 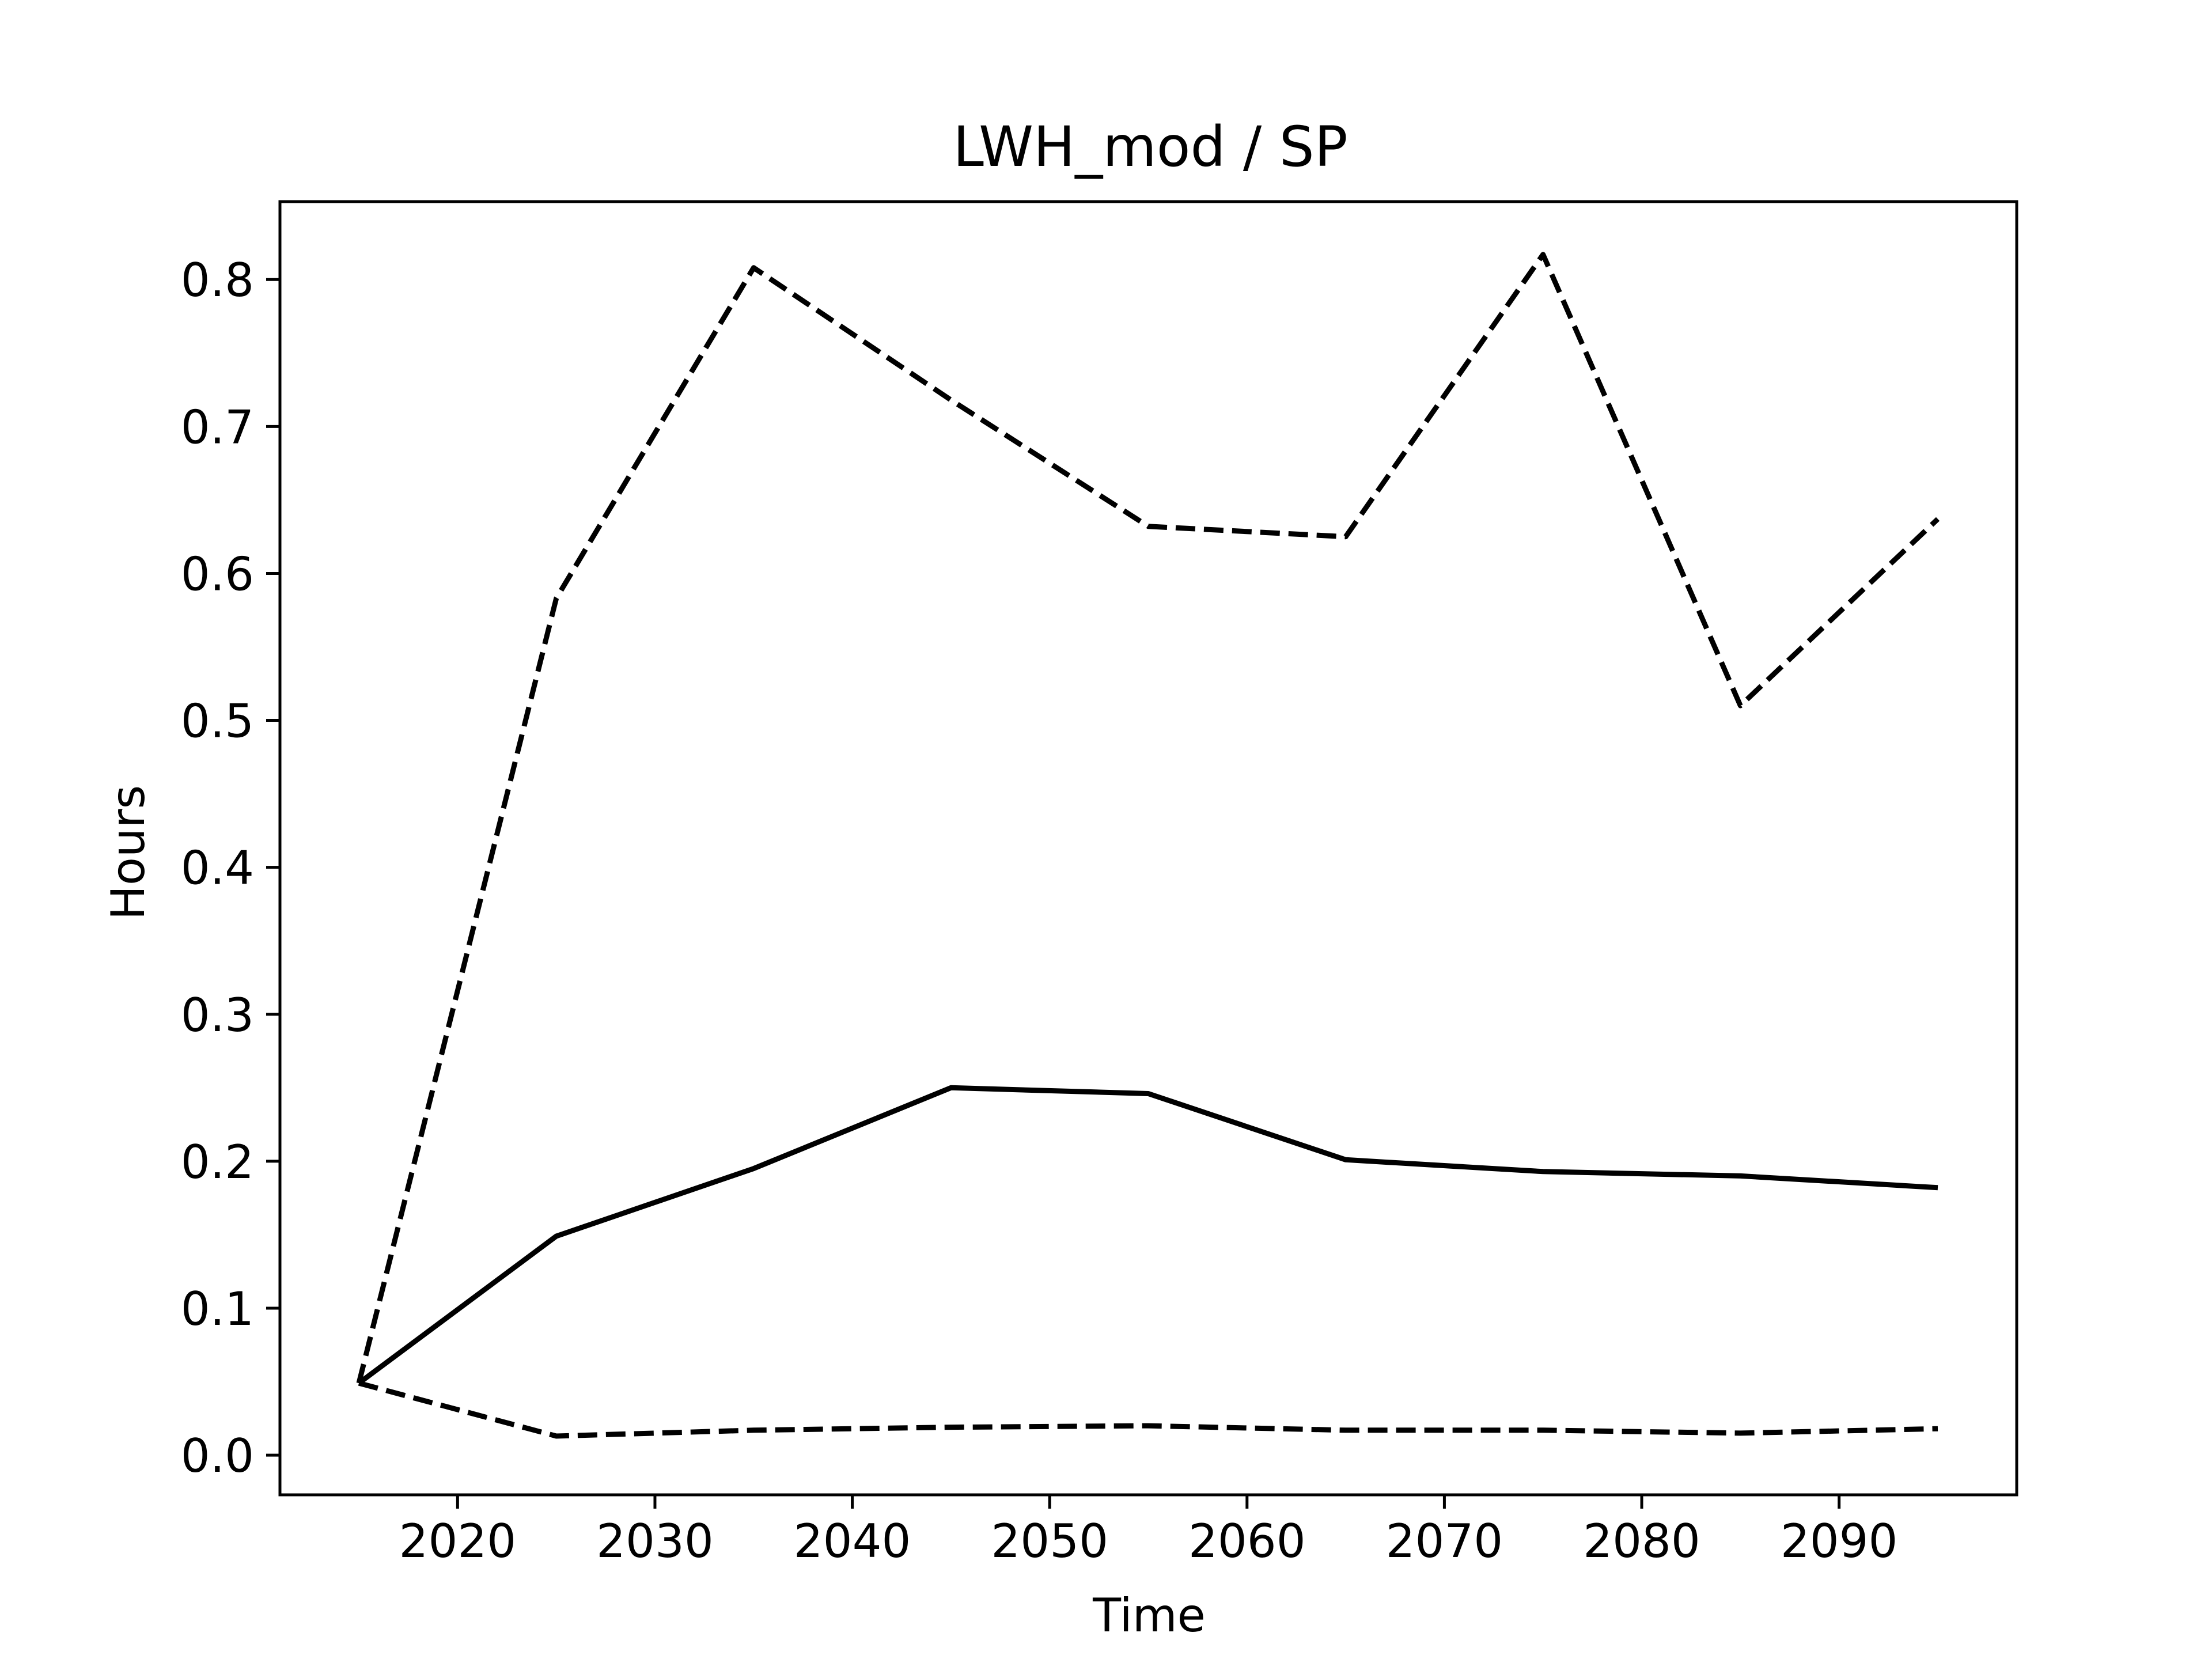 What do you see at coordinates (217, 574) in the screenshot?
I see `y-tick-label: 0.6` at bounding box center [217, 574].